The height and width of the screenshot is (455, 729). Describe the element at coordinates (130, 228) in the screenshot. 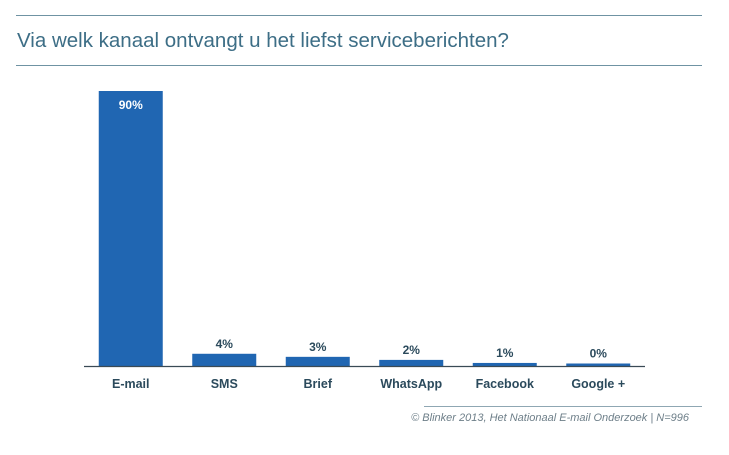

I see `bar-e-mail` at that location.